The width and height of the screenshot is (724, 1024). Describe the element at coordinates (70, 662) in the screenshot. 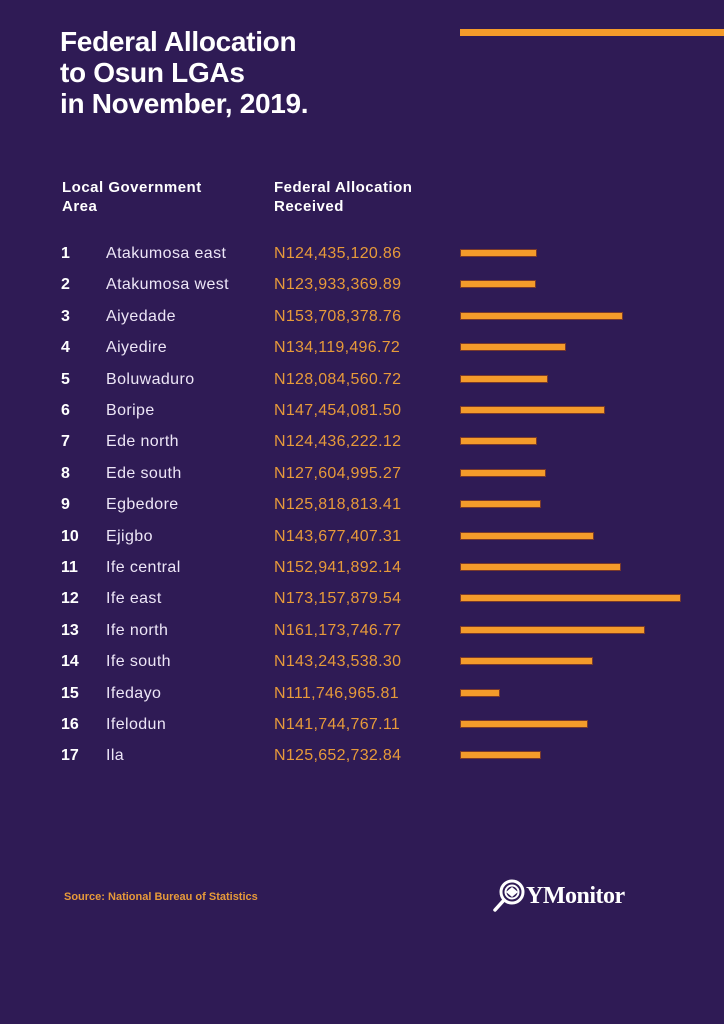

I see `row-rank: 14` at that location.